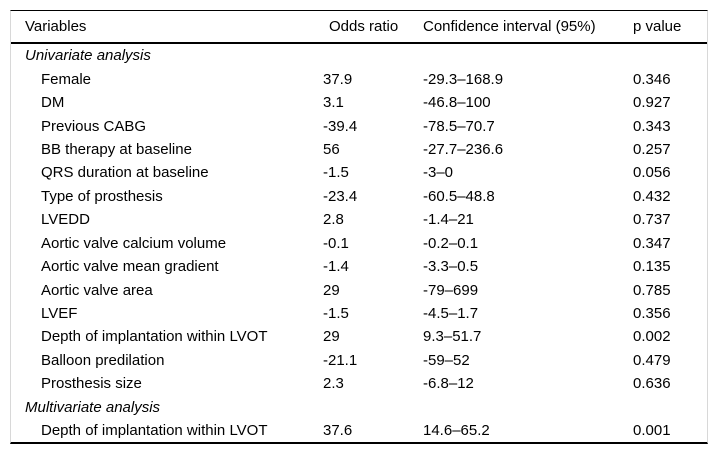 Image resolution: width=718 pixels, height=455 pixels. Describe the element at coordinates (509, 26) in the screenshot. I see `column-header-confidence-interval: Confidence interval (95%)` at that location.